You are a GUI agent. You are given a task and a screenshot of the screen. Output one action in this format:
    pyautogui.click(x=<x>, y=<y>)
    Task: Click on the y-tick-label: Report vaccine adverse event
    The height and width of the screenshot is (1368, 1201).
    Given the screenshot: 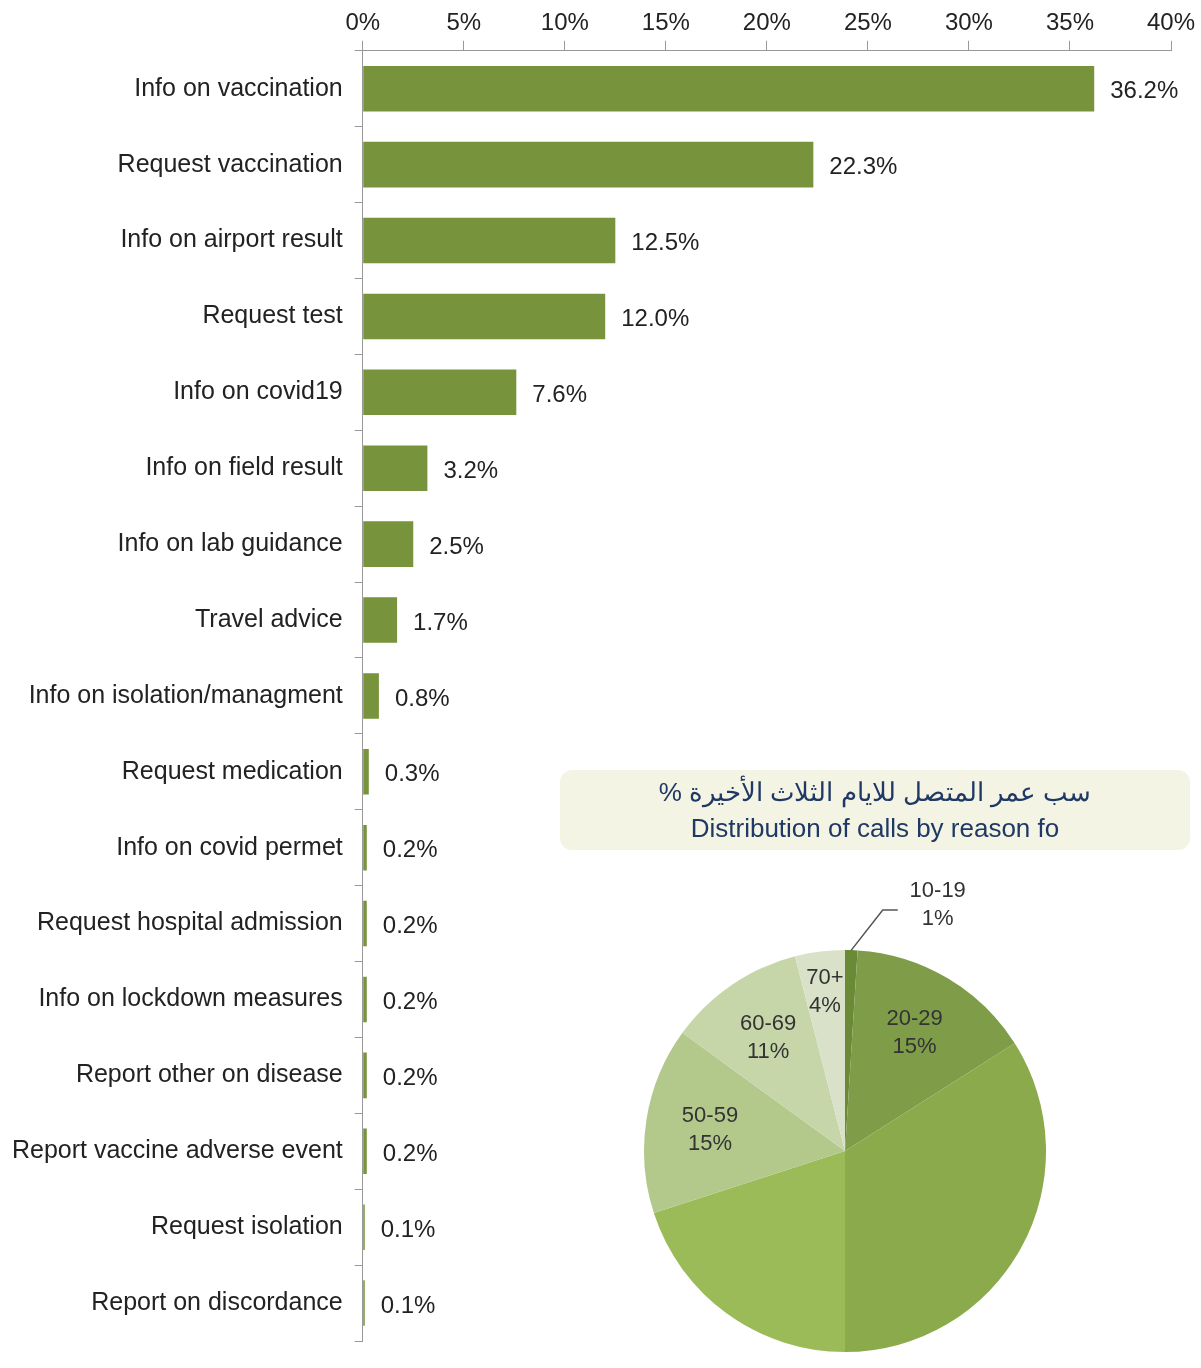 What is the action you would take?
    pyautogui.click(x=177, y=1149)
    